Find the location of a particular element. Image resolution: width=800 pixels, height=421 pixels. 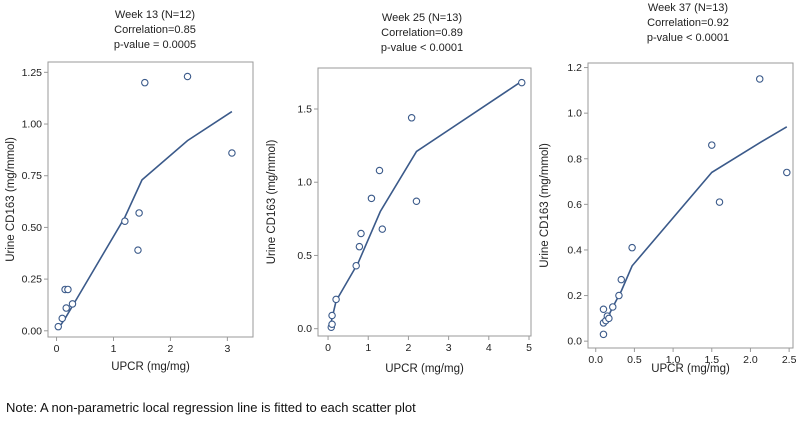

y-tick-label: 0.5 is located at coordinates (304, 256).